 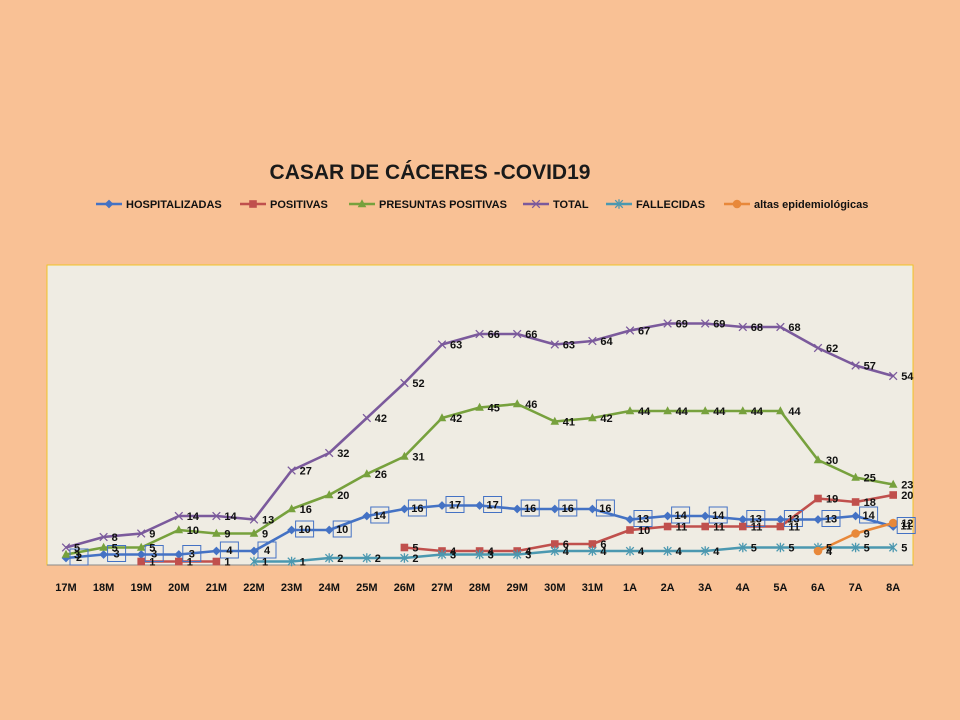 What do you see at coordinates (343, 454) in the screenshot?
I see `data-label: 32` at bounding box center [343, 454].